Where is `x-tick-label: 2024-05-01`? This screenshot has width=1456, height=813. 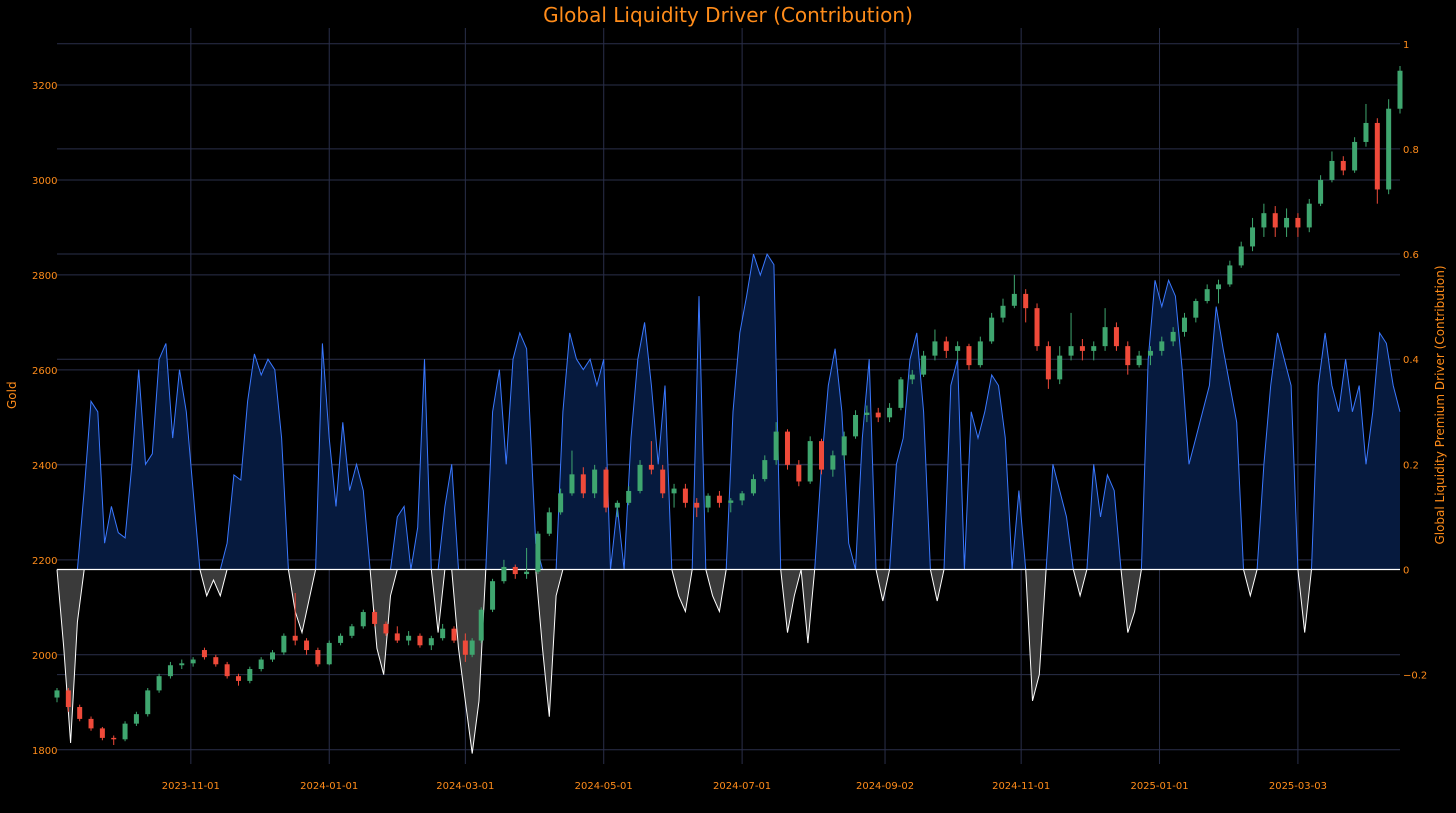 x-tick-label: 2024-05-01 is located at coordinates (604, 786).